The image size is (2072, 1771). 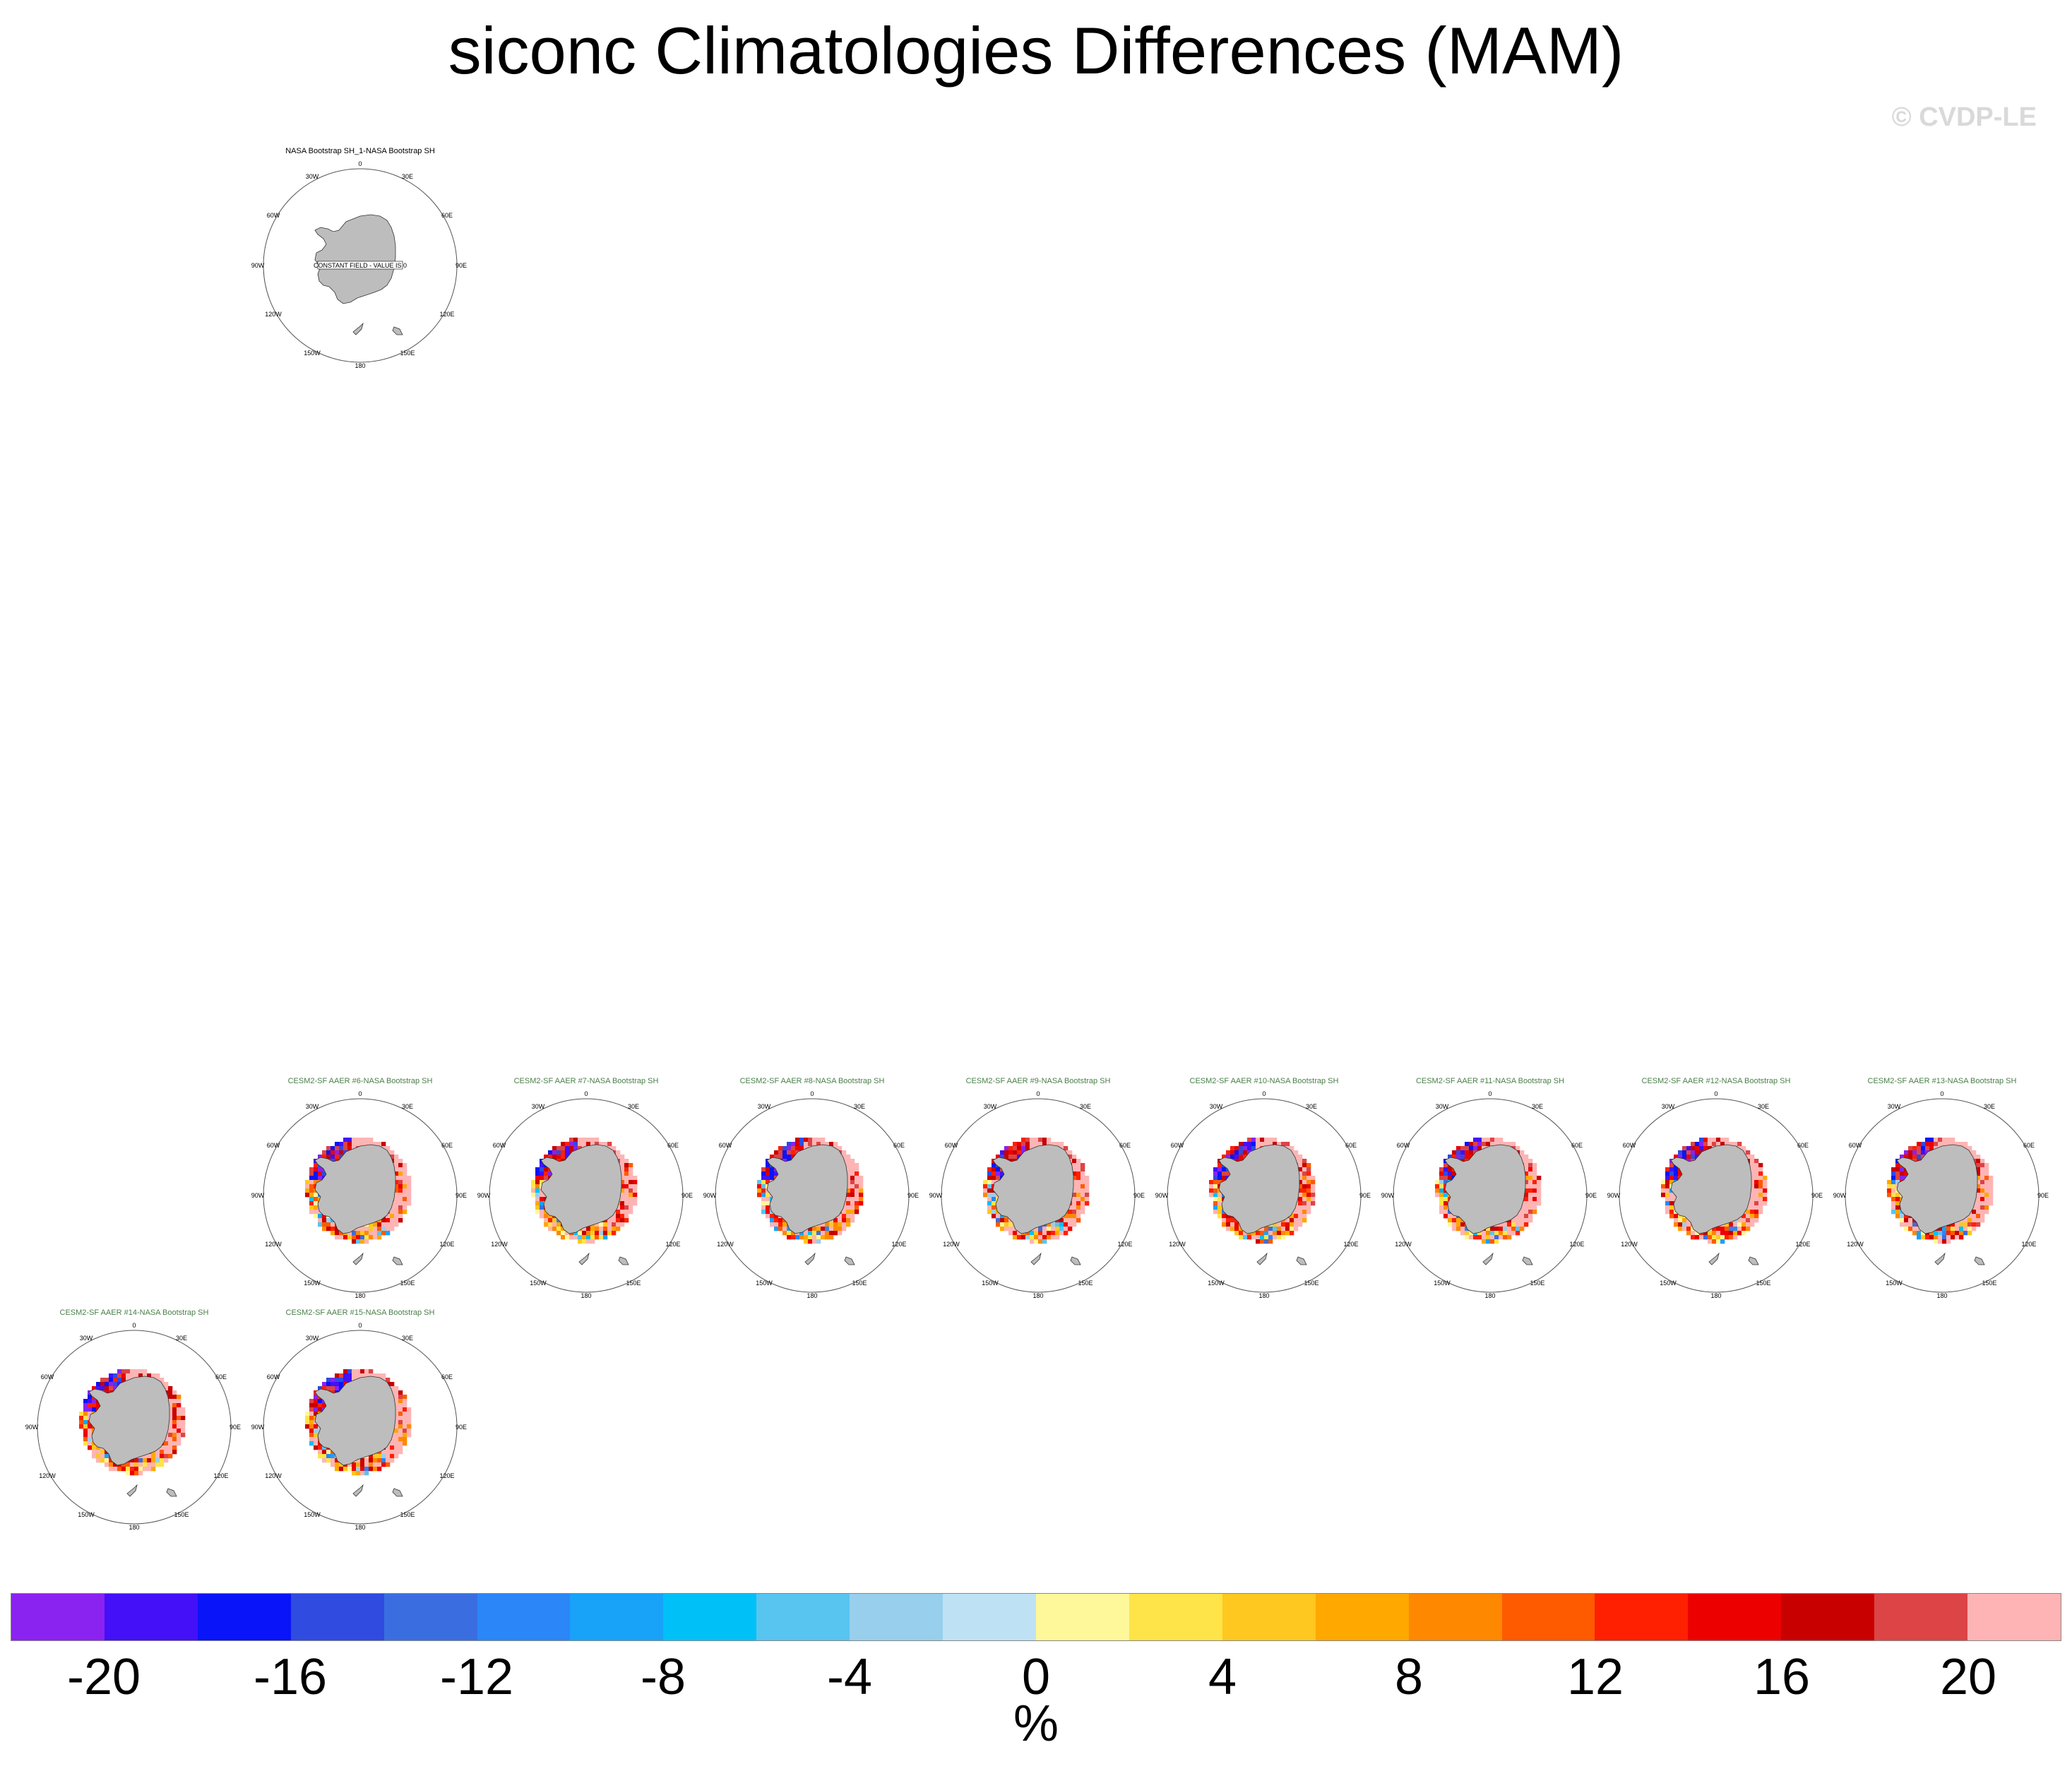 I want to click on longitude-label: 120W, so click(x=273, y=314).